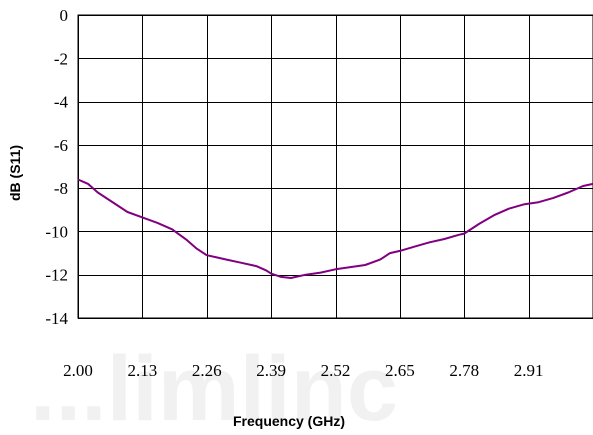 The image size is (593, 435). I want to click on y-axis-ticks: 0 -2 -4 -6 -8 -10 -12 -14, so click(56, 167).